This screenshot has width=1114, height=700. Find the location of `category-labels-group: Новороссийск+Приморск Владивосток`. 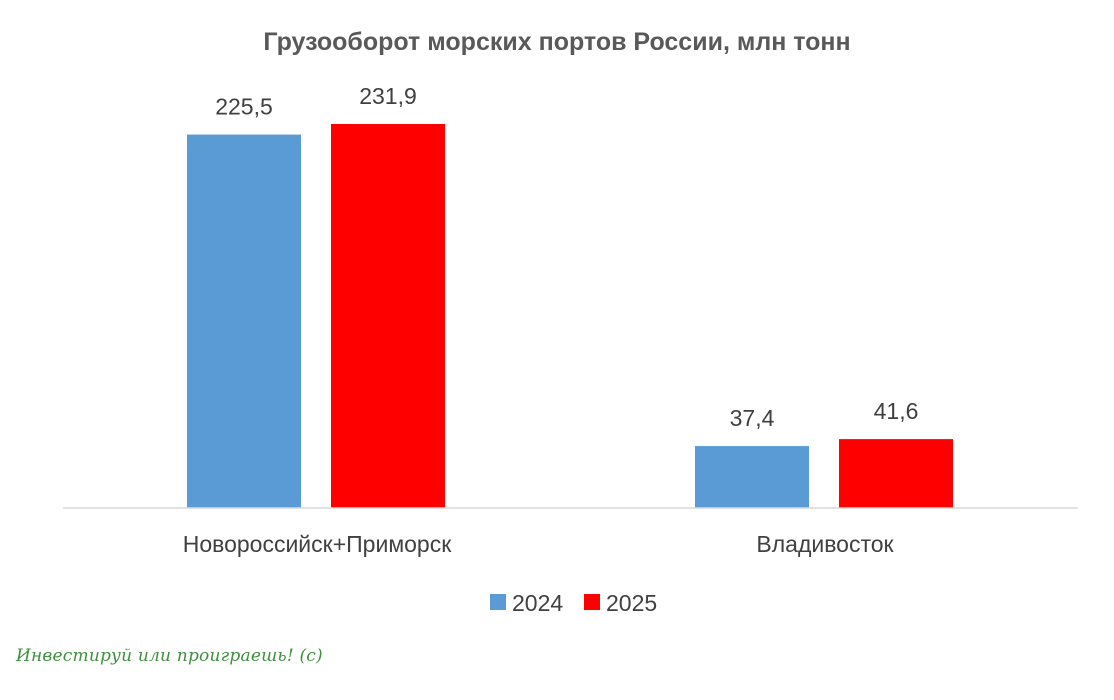

category-labels-group: Новороссийск+Приморск Владивосток is located at coordinates (539, 544).